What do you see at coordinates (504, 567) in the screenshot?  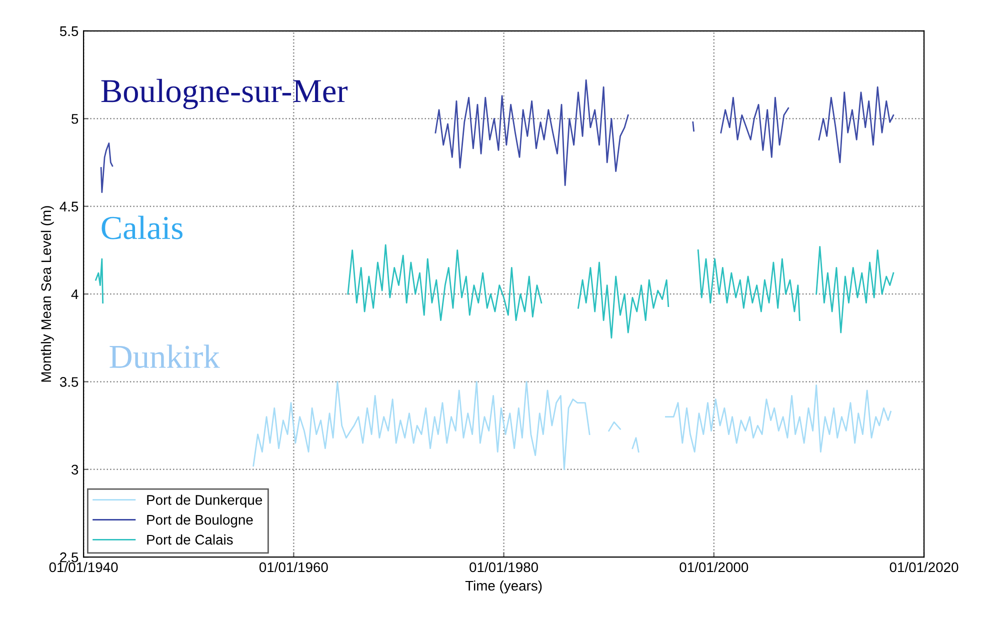 I see `x-tick-label: 01/01/1980` at bounding box center [504, 567].